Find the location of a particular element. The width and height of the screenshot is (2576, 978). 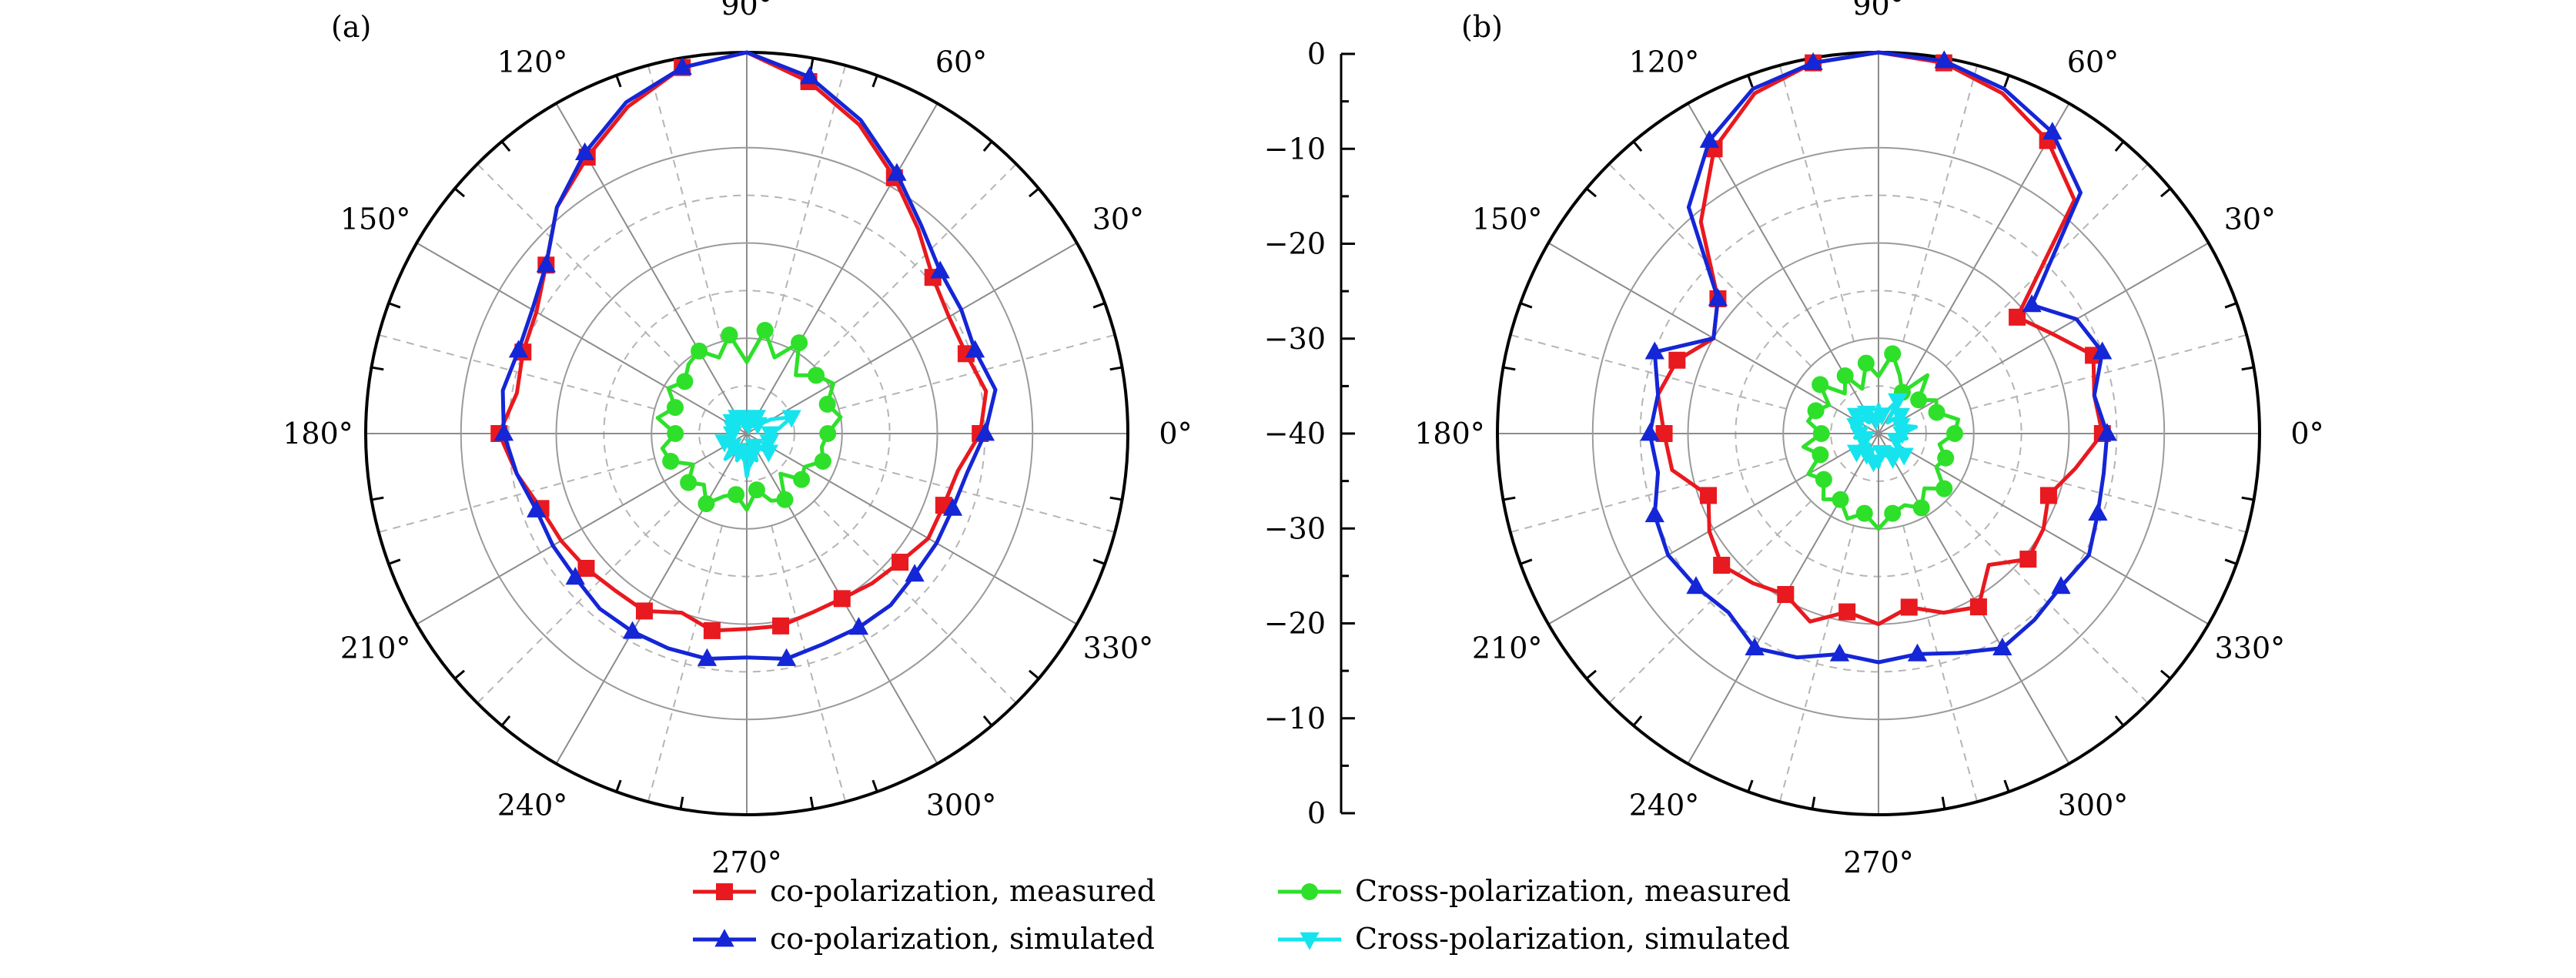

angle-label-b-180: 180° is located at coordinates (1449, 433).